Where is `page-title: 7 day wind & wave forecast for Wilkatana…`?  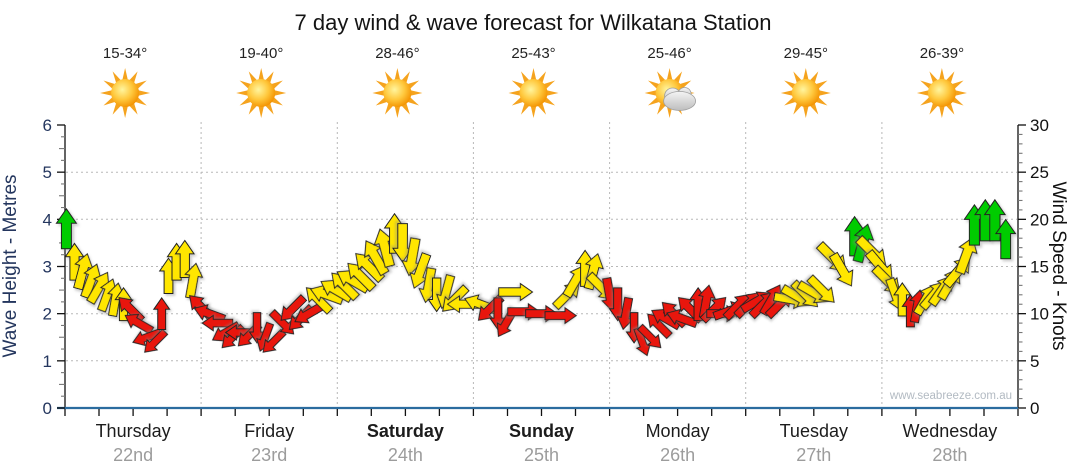
page-title: 7 day wind & wave forecast for Wilkatana… is located at coordinates (533, 22).